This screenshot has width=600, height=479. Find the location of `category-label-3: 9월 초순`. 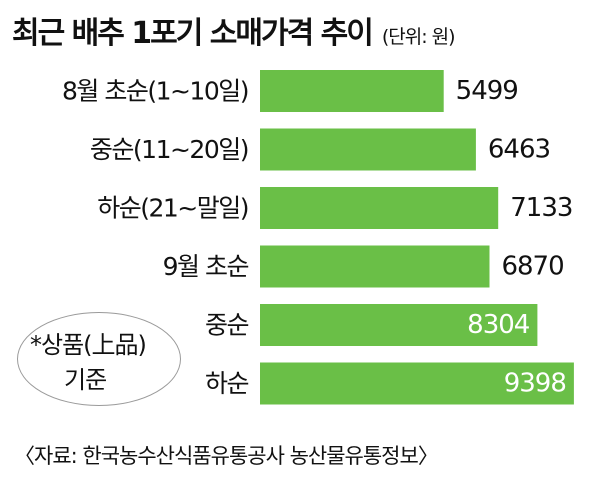

category-label-3: 9월 초순 is located at coordinates (206, 266).